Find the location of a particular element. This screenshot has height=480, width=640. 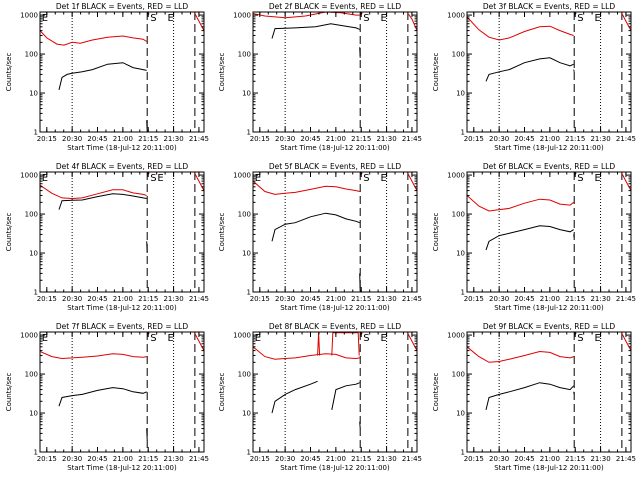

chart-title: Det 3f BLACK = Events, RED = LLD is located at coordinates (549, 6).